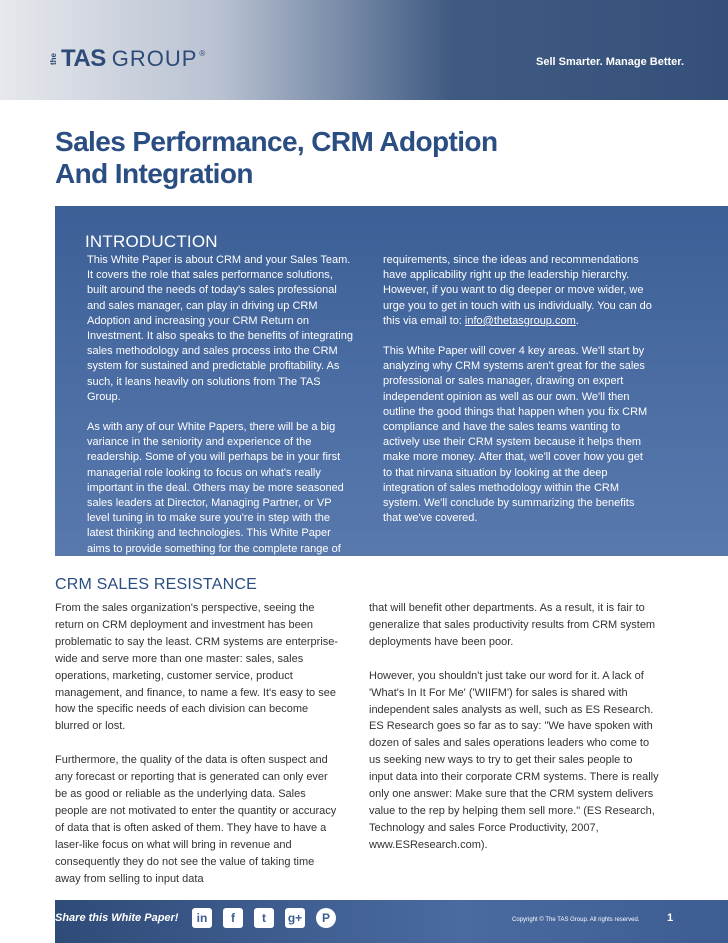 Image resolution: width=728 pixels, height=943 pixels. I want to click on logo-the: the, so click(53, 59).